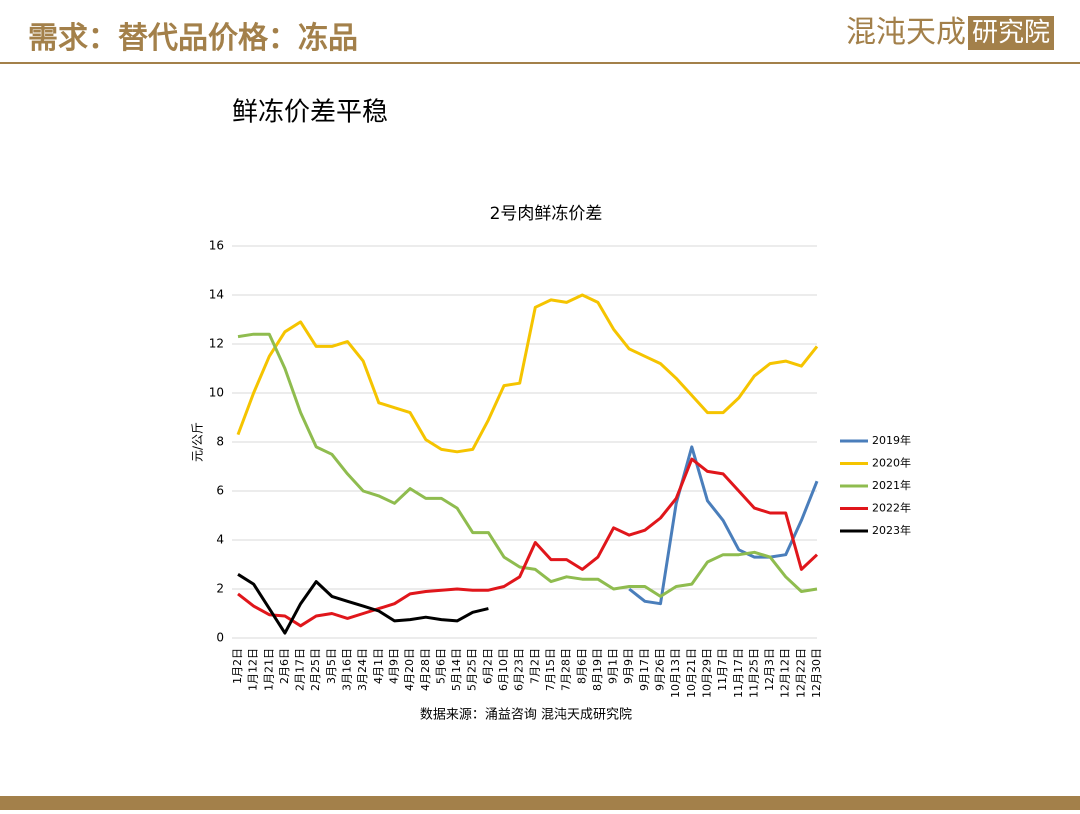 The image size is (1080, 814). Describe the element at coordinates (540, 803) in the screenshot. I see `footer-bar` at that location.